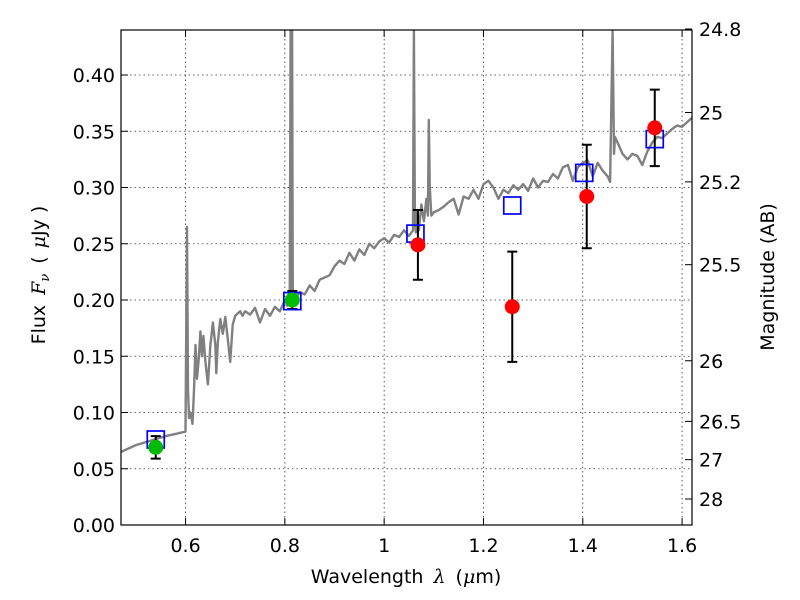  Describe the element at coordinates (185, 546) in the screenshot. I see `x-tick-label-0: 0.6` at that location.